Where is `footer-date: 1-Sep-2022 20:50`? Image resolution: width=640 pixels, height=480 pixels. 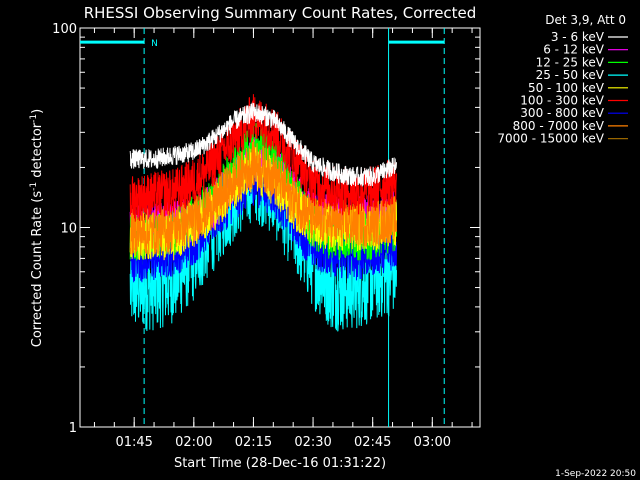 footer-date: 1-Sep-2022 20:50 is located at coordinates (595, 474).